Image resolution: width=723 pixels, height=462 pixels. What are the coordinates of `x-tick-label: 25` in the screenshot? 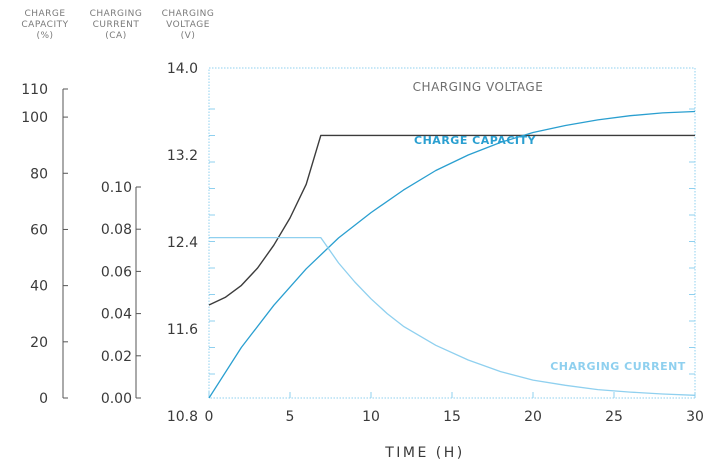 It's located at (614, 417).